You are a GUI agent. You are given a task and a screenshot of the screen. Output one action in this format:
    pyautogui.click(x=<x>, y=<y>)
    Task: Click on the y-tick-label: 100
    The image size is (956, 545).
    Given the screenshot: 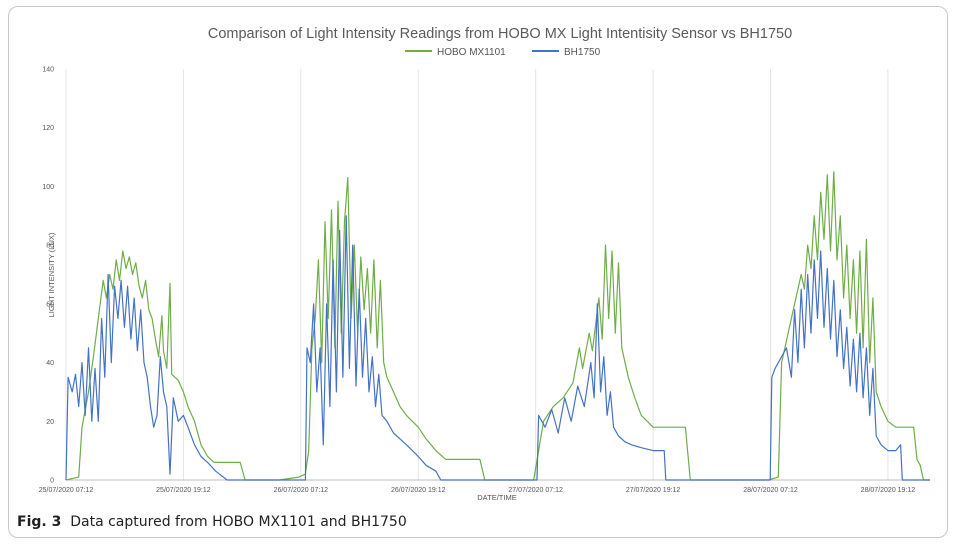 What is the action you would take?
    pyautogui.click(x=48, y=187)
    